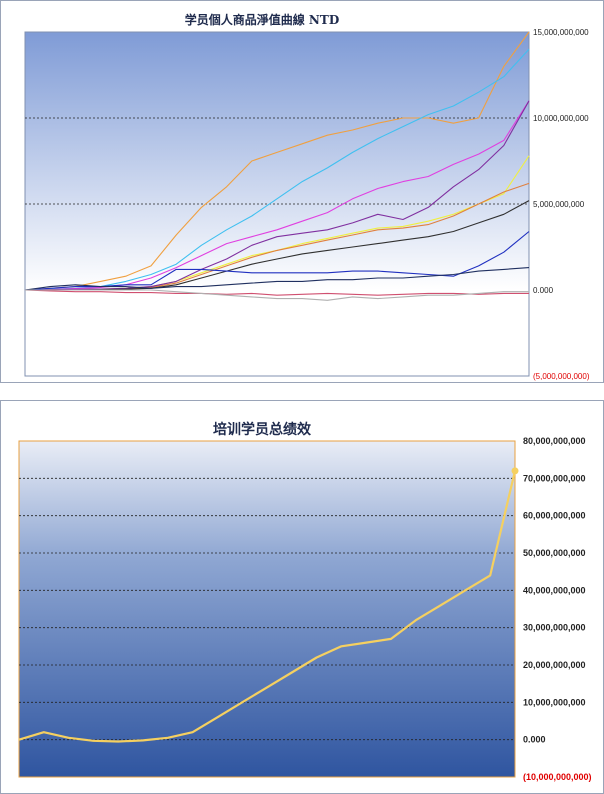 The width and height of the screenshot is (604, 794). What do you see at coordinates (554, 590) in the screenshot?
I see `y-tick-label: 40,000,000,000` at bounding box center [554, 590].